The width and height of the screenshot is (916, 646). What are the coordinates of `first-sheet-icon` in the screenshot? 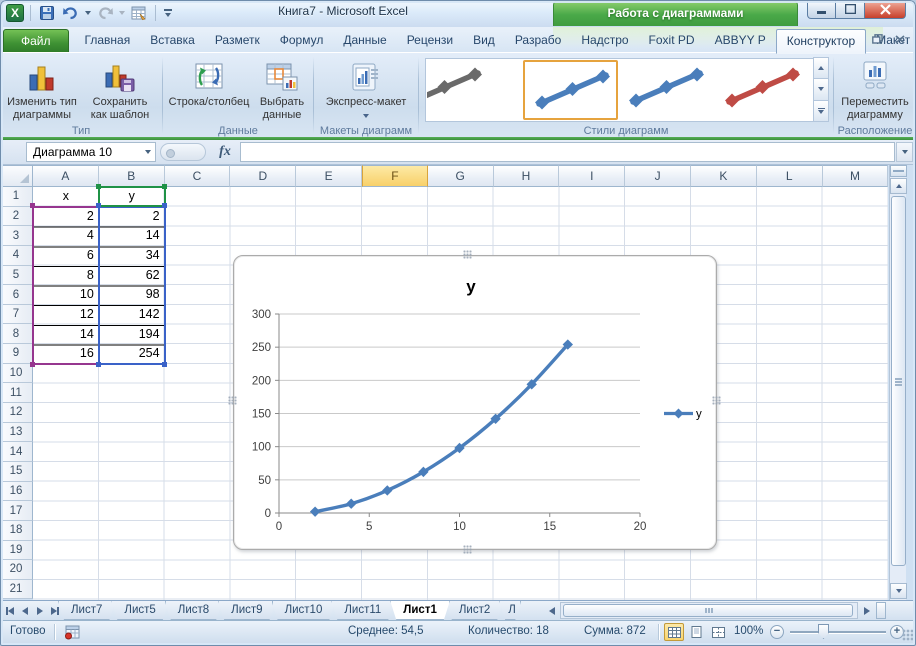 It's located at (10, 610).